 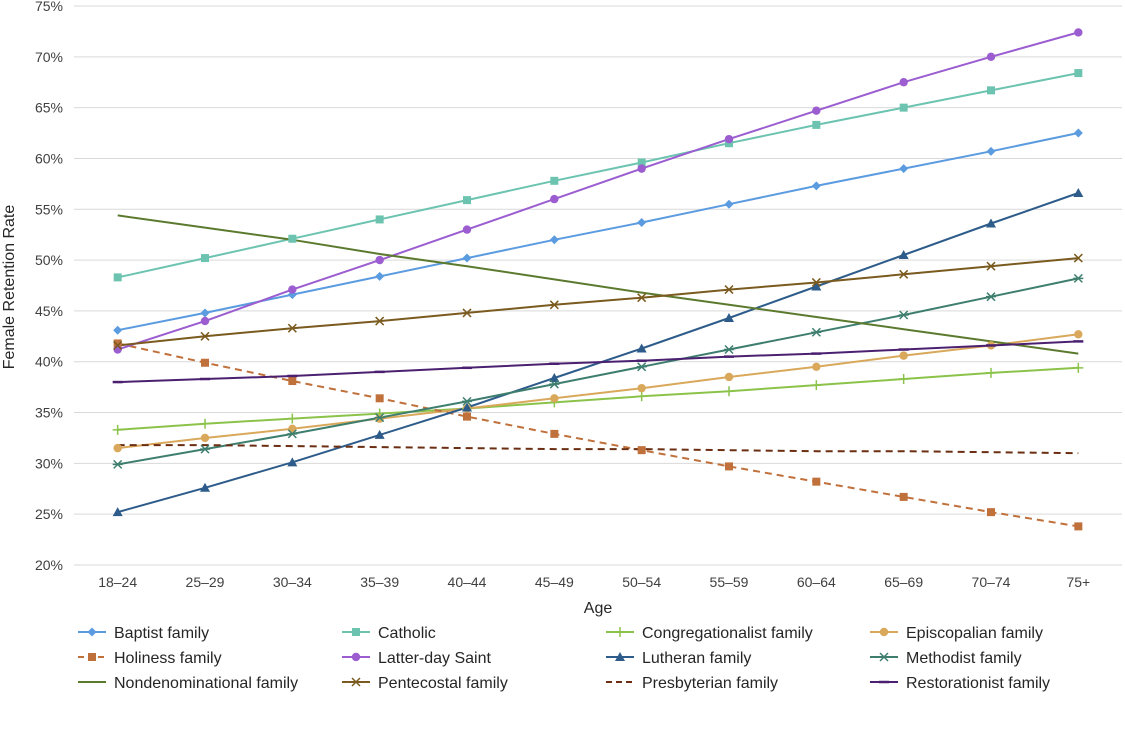 What do you see at coordinates (727, 633) in the screenshot?
I see `legend-label: Congregationalist family` at bounding box center [727, 633].